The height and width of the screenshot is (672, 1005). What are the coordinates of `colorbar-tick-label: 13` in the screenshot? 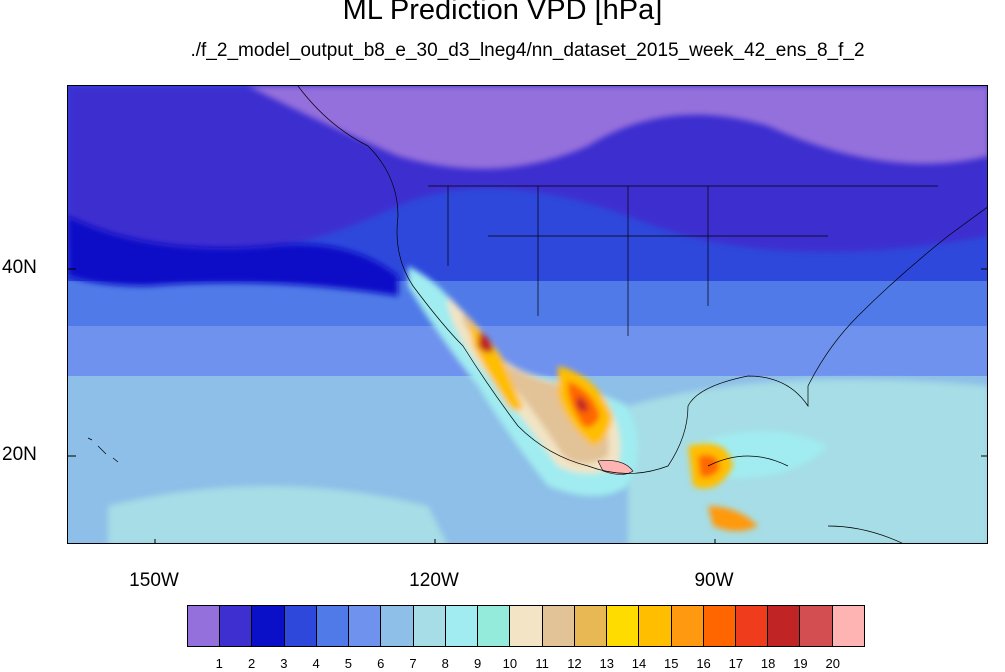 It's located at (606, 663).